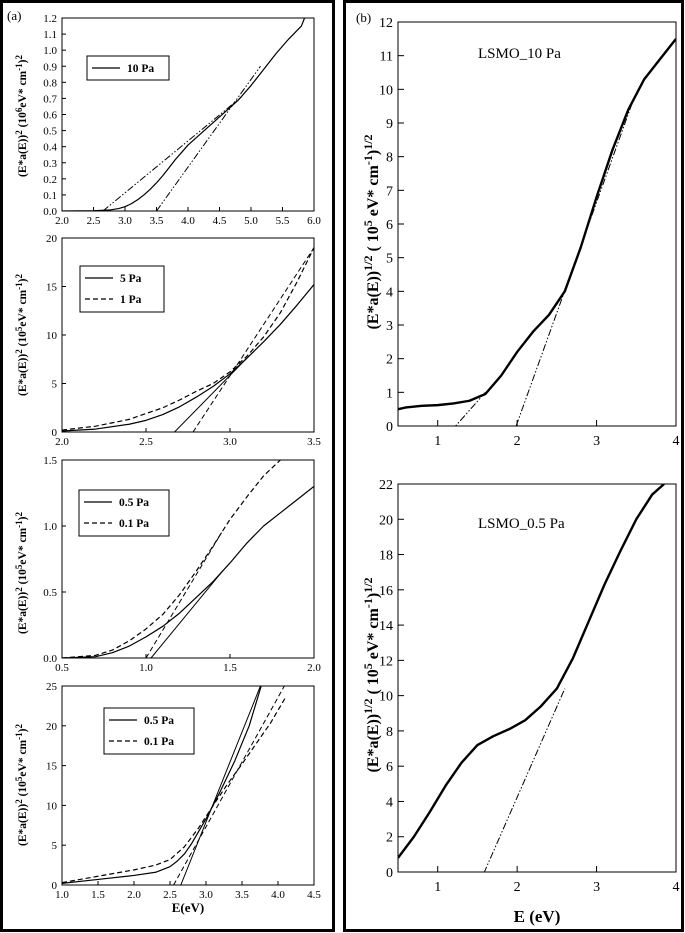 This screenshot has width=685, height=933. Describe the element at coordinates (517, 887) in the screenshot. I see `x-tick-label: 2` at that location.